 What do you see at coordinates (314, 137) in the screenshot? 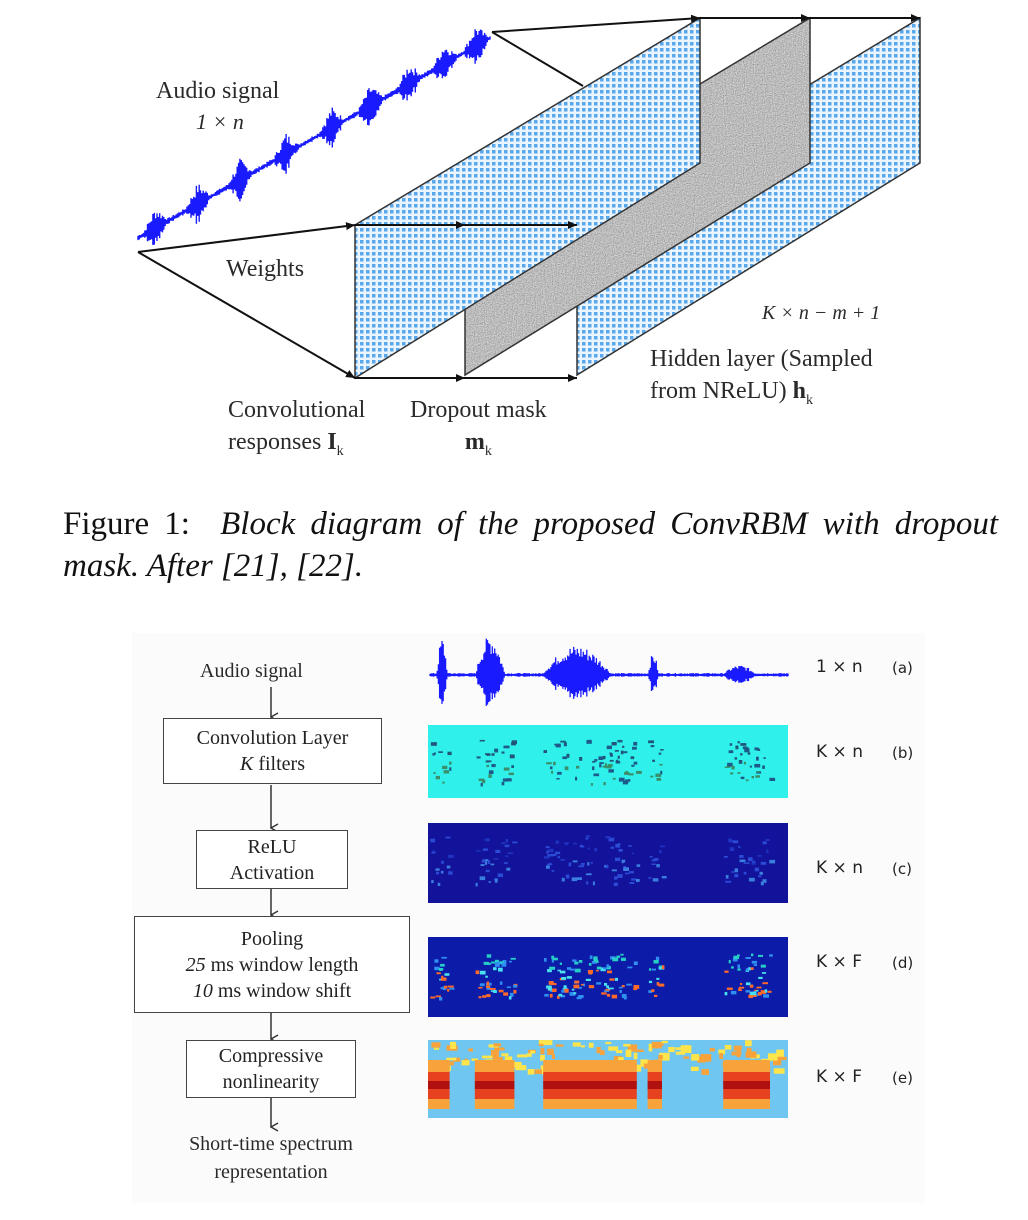
I see `audio-waveform-diagonal` at bounding box center [314, 137].